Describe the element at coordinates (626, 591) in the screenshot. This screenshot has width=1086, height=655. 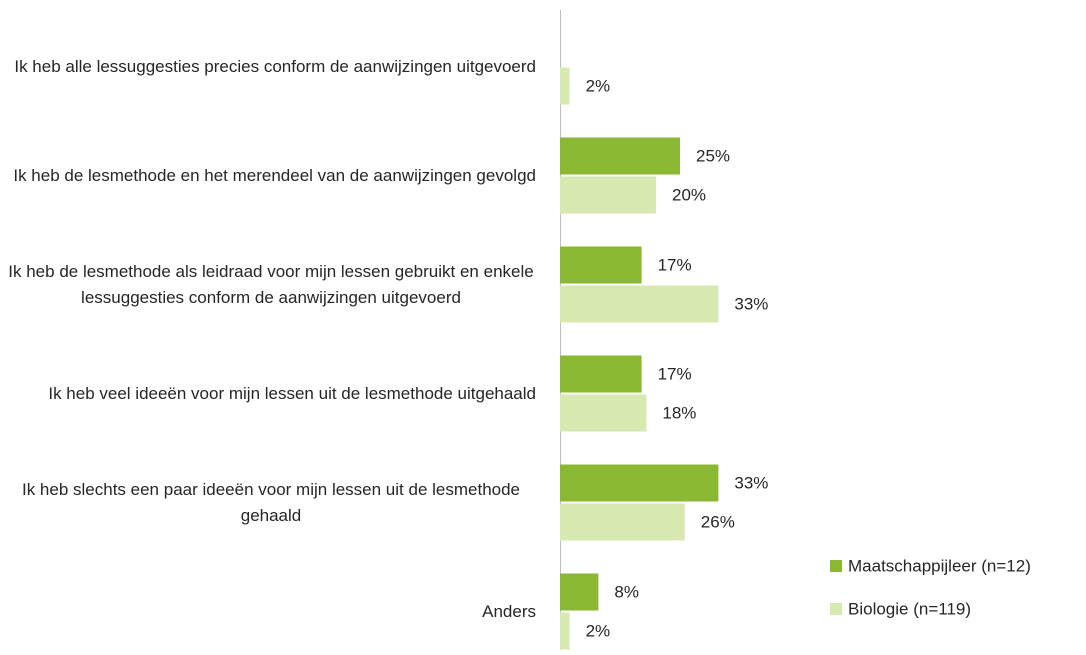
I see `data-label: 8%` at that location.